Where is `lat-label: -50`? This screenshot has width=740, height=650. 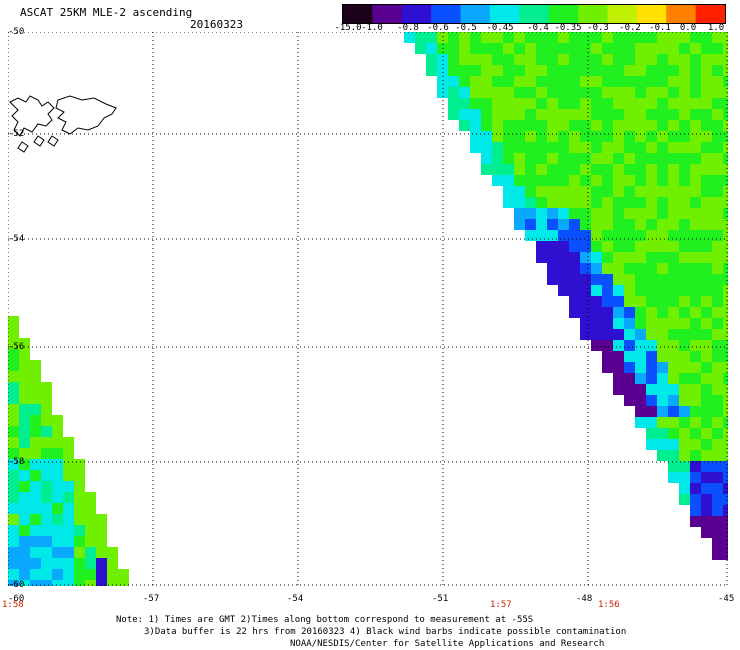 lat-label: -50 is located at coordinates (16, 32).